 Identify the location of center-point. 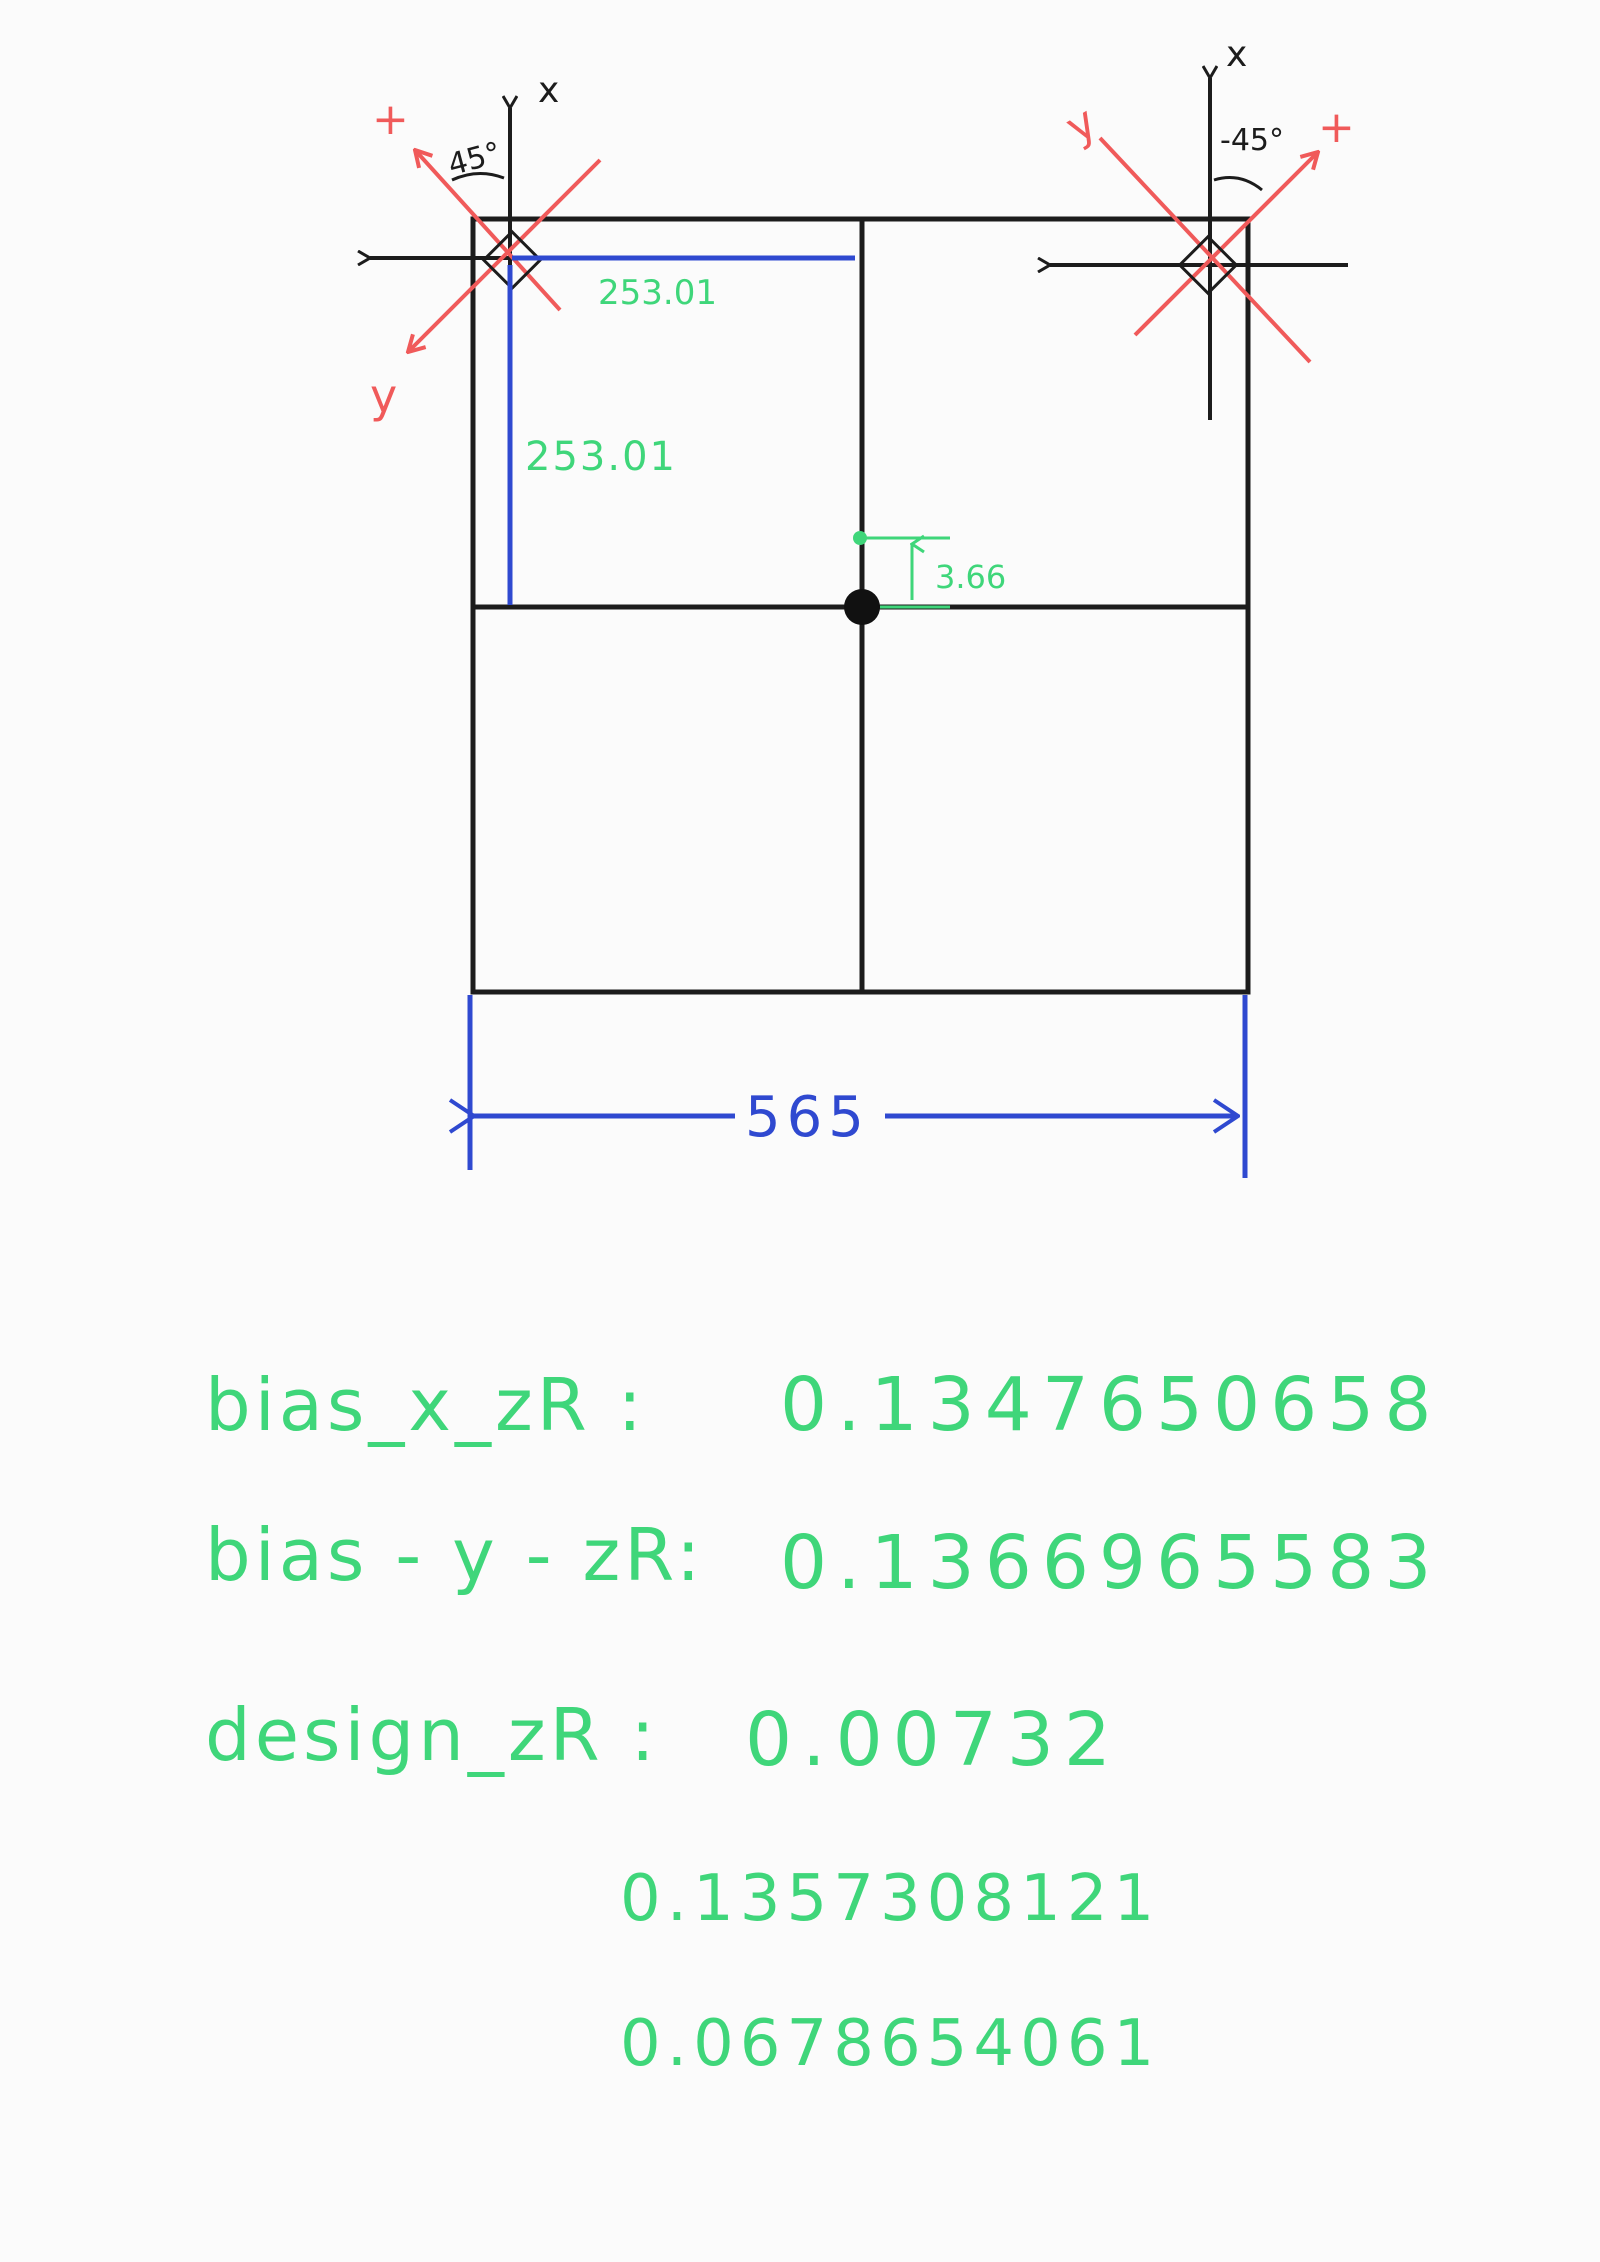
(862, 607).